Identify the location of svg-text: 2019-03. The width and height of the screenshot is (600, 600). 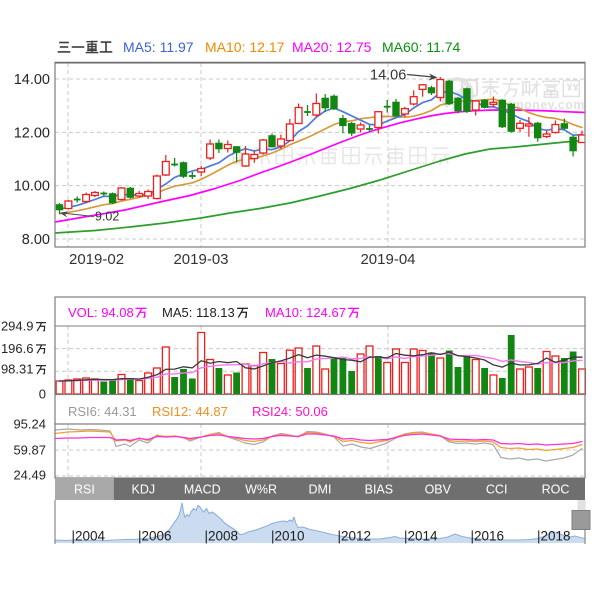
(200, 259).